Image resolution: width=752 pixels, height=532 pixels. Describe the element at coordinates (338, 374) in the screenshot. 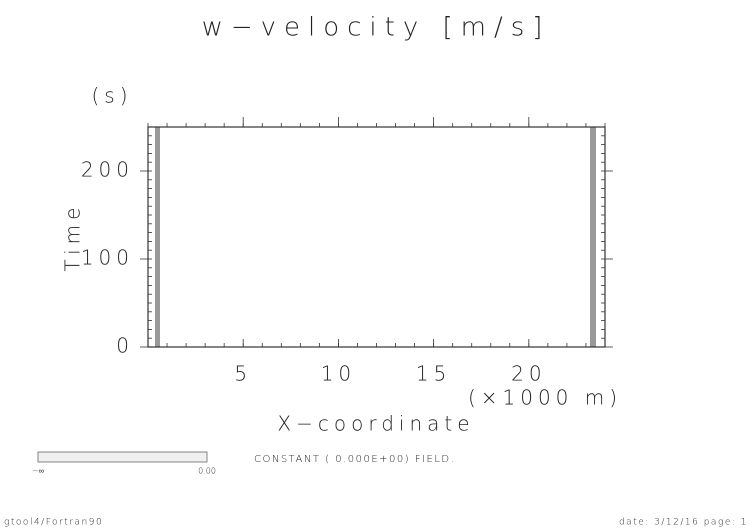

I see `x-tick-label: 10` at that location.